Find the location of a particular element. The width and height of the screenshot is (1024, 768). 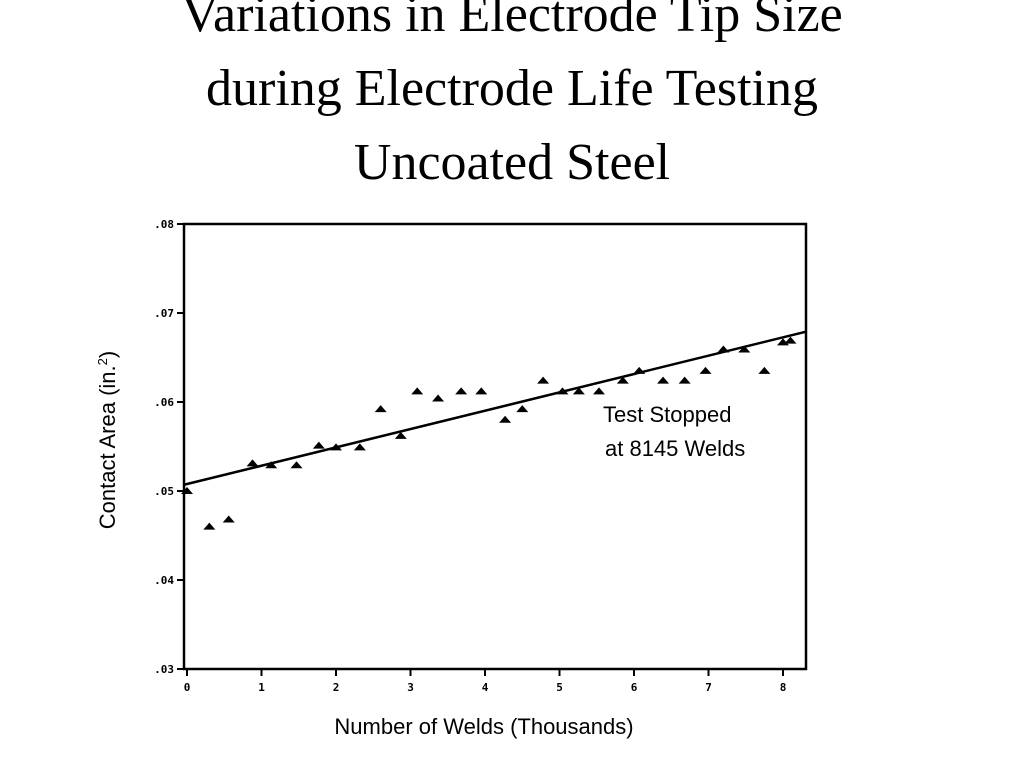

y-tick-label: .08 is located at coordinates (164, 224).